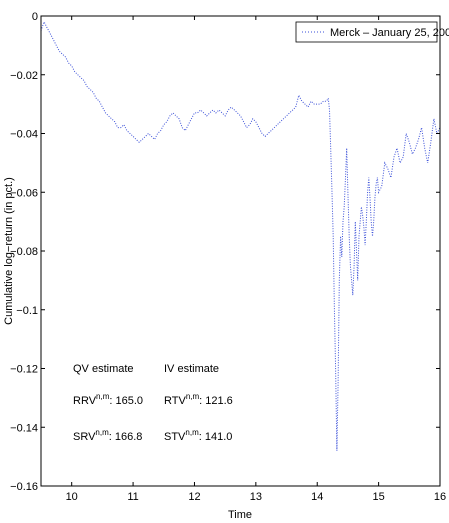 This screenshot has height=523, width=449. What do you see at coordinates (27, 311) in the screenshot?
I see `y-tick-label: −0.1` at bounding box center [27, 311].